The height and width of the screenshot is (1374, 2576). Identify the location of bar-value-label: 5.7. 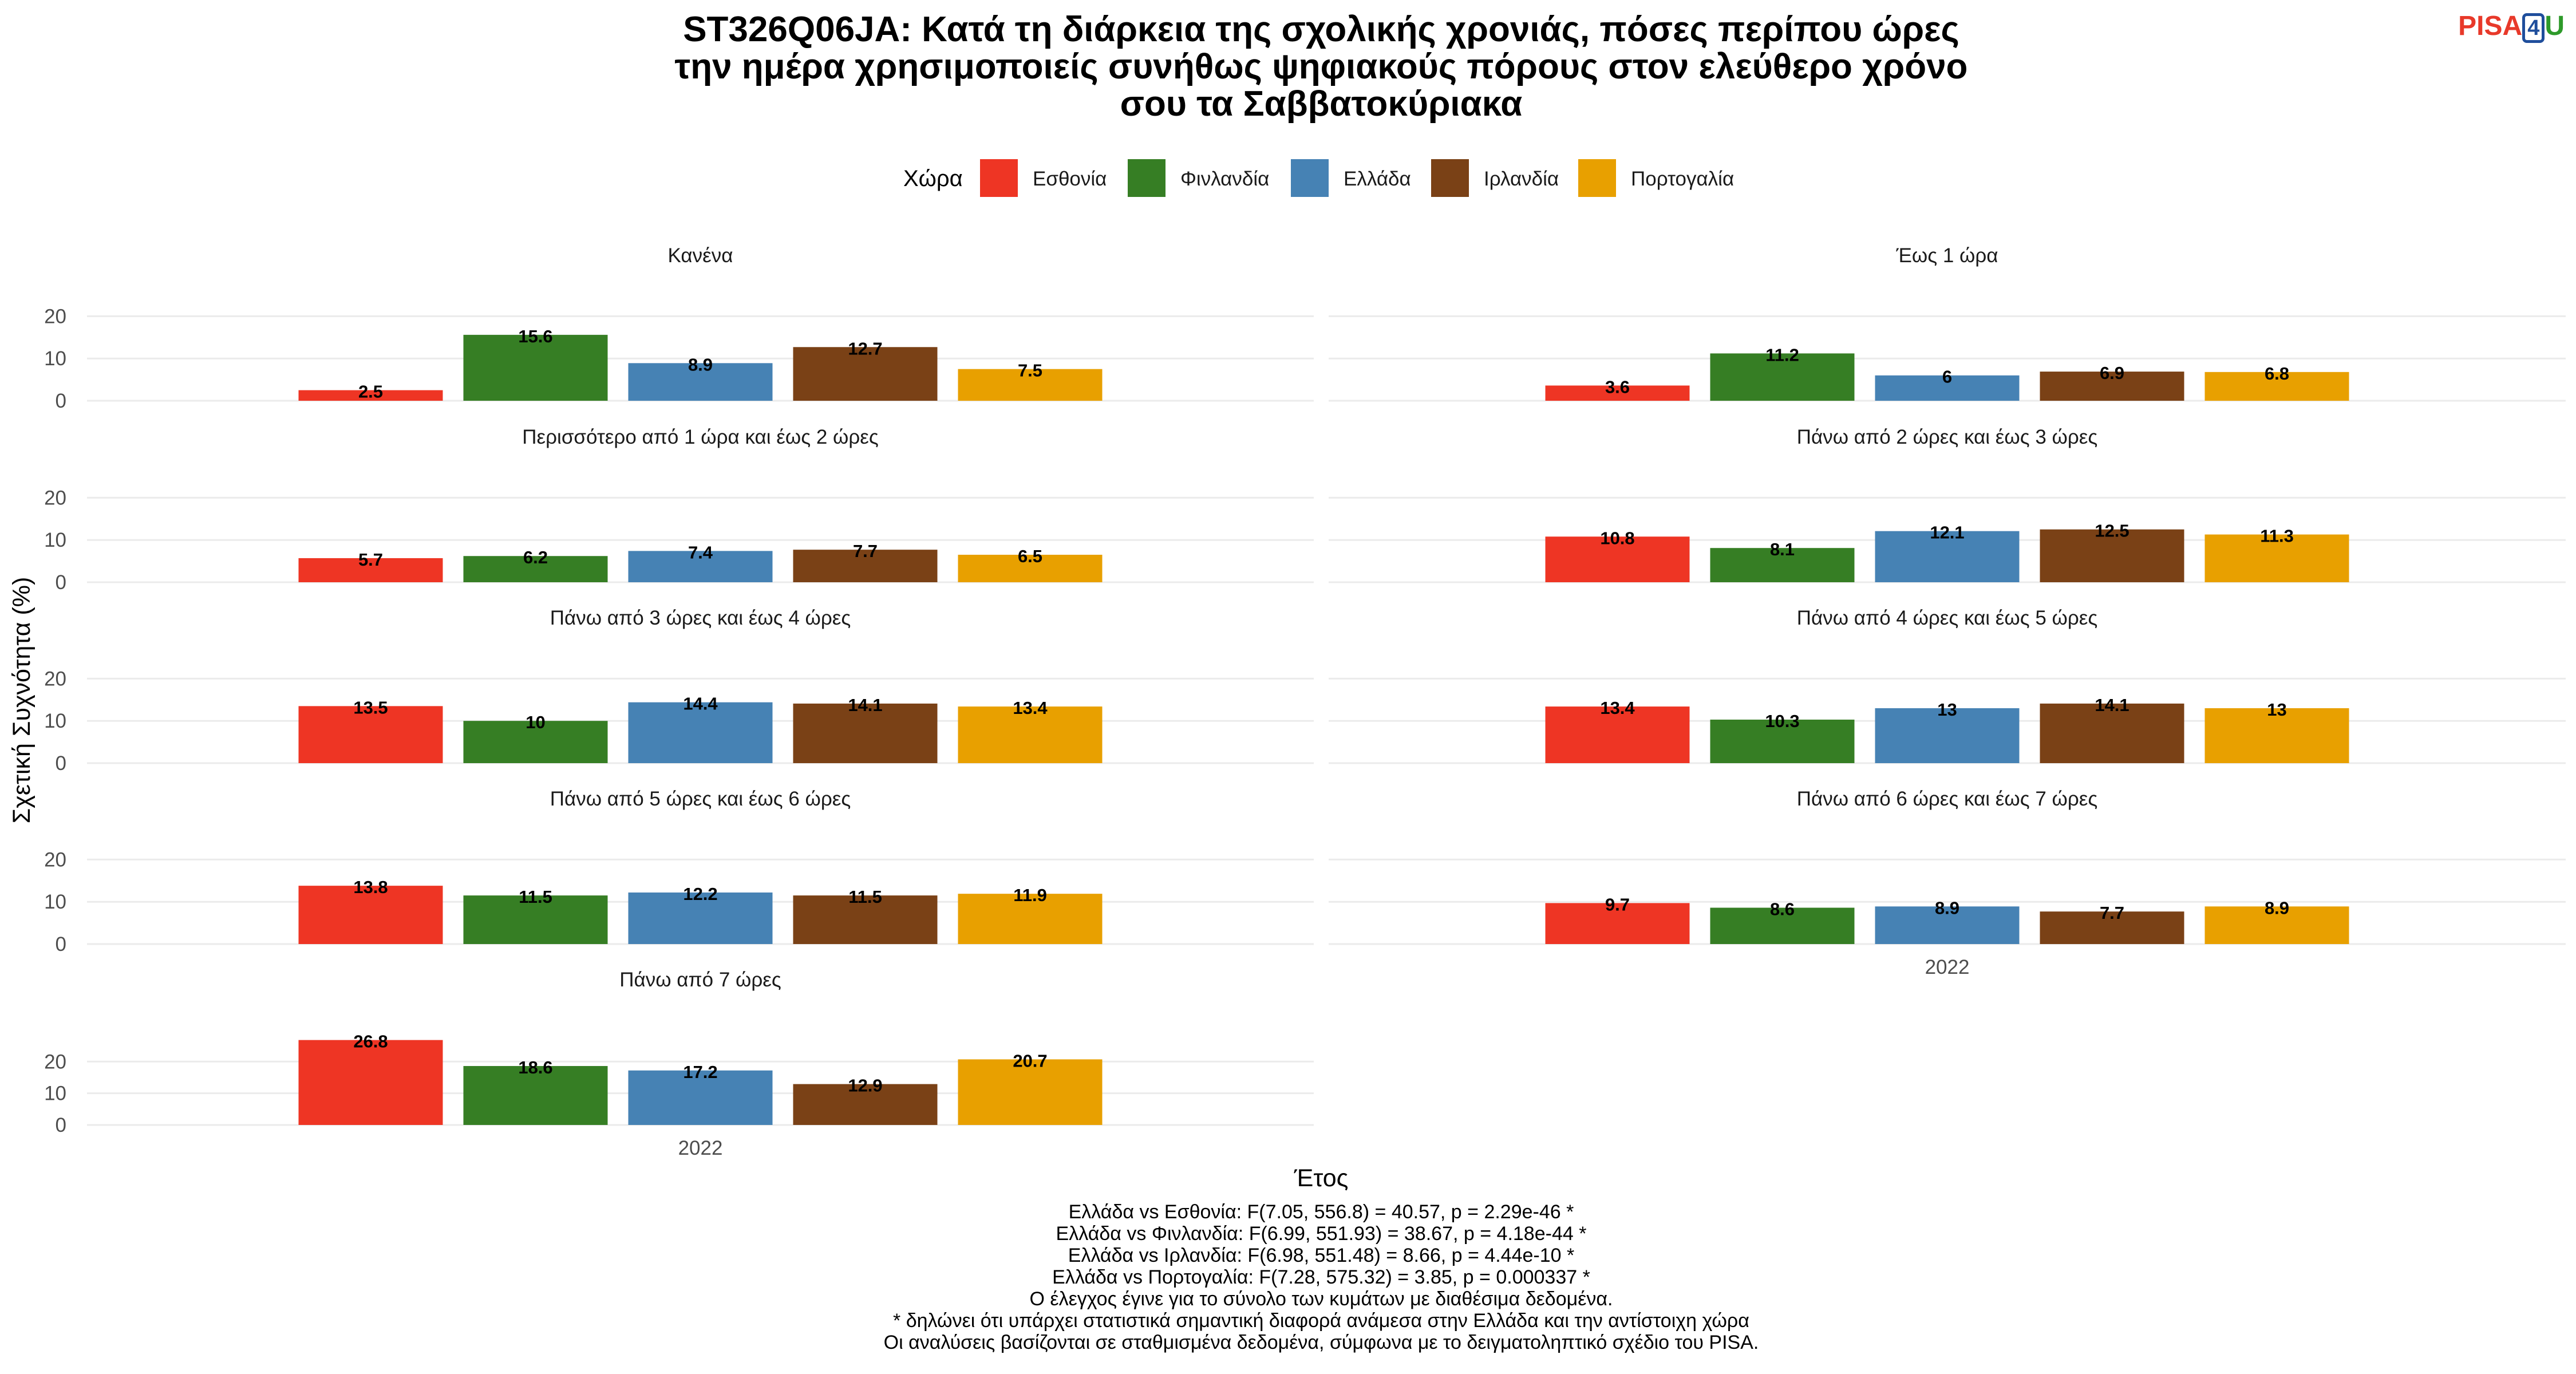
(370, 560).